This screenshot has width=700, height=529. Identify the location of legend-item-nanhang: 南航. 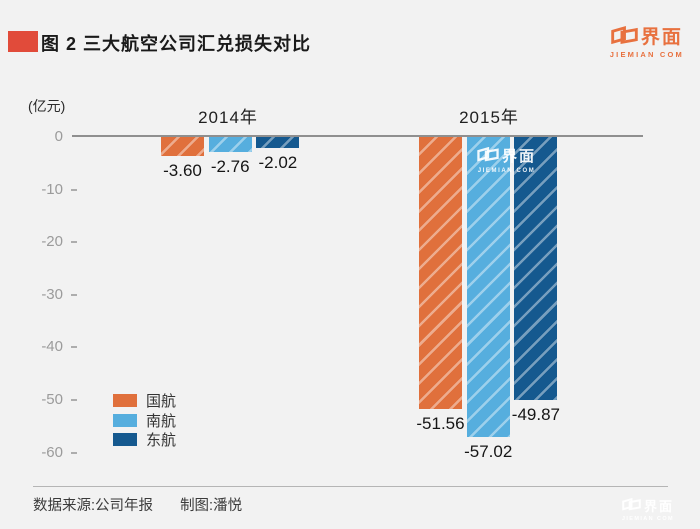
(144, 421).